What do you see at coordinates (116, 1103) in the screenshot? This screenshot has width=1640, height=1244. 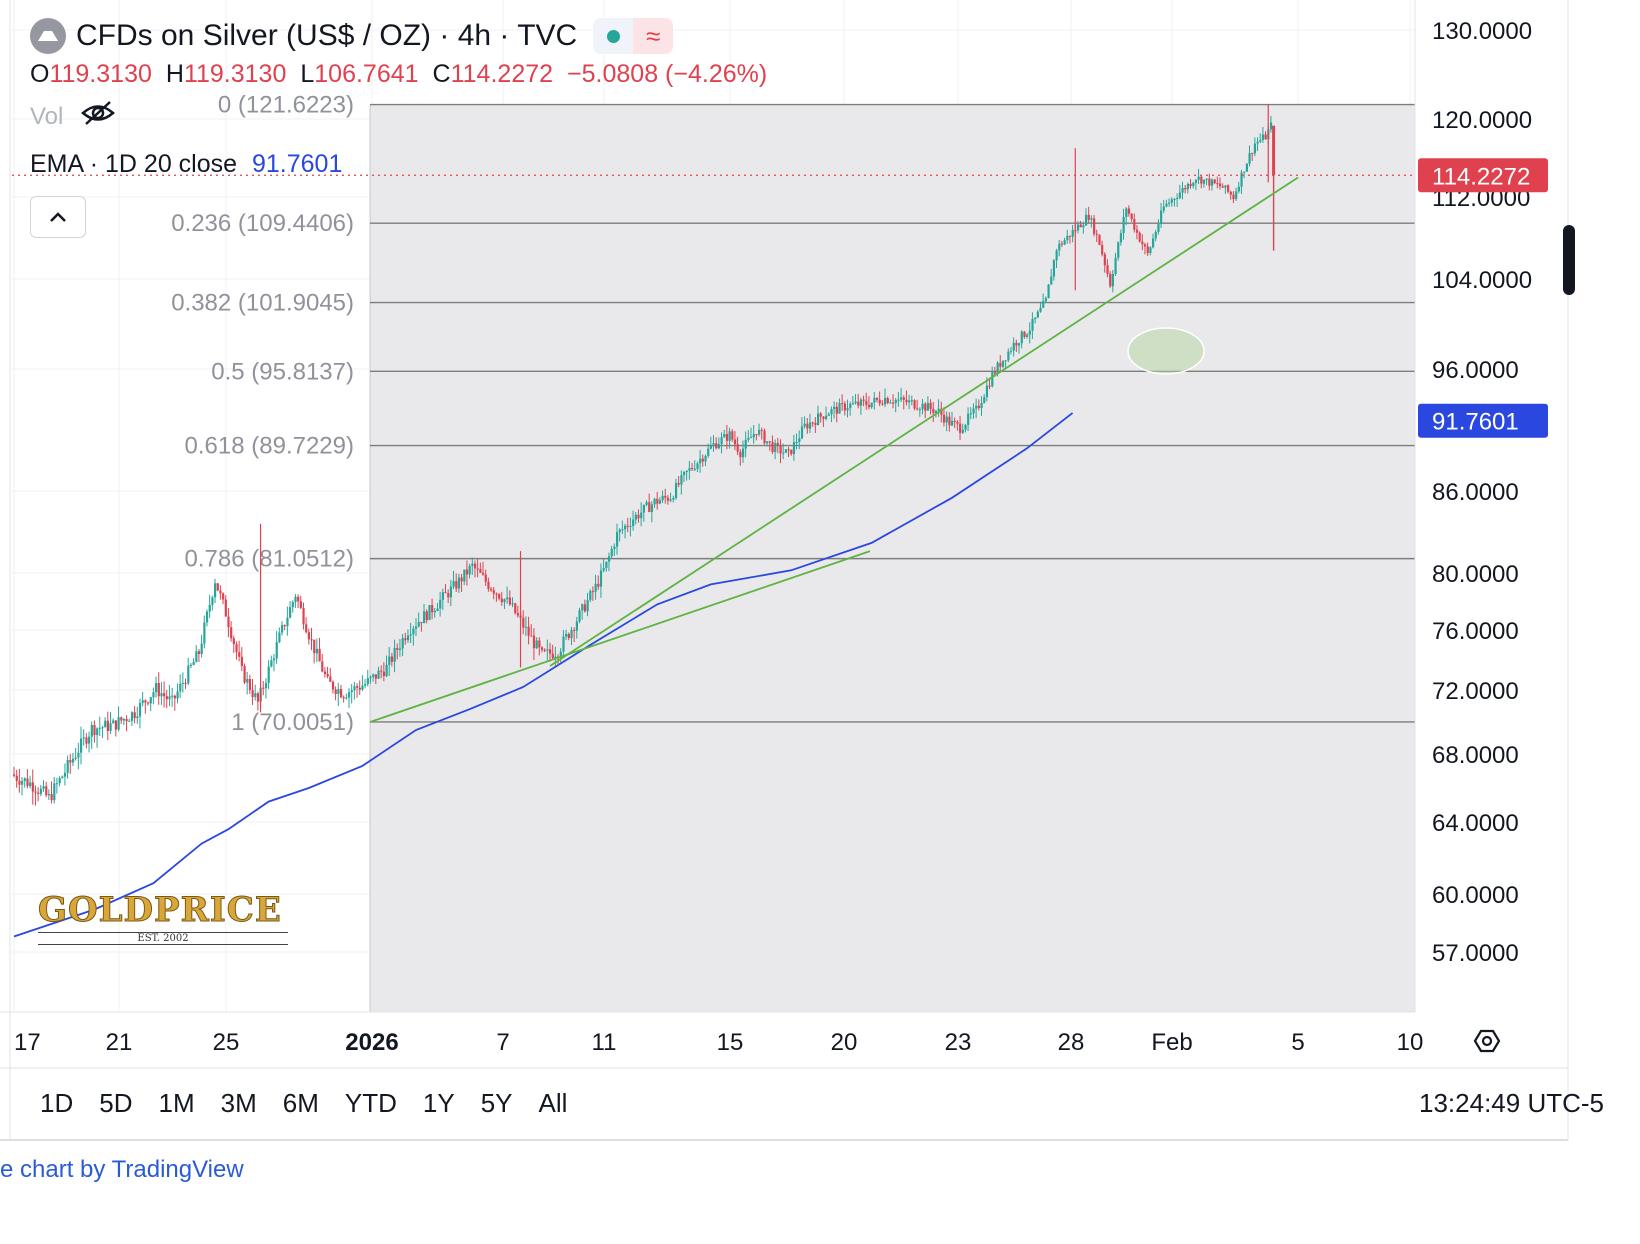 I see `range-5d-button: 5D` at bounding box center [116, 1103].